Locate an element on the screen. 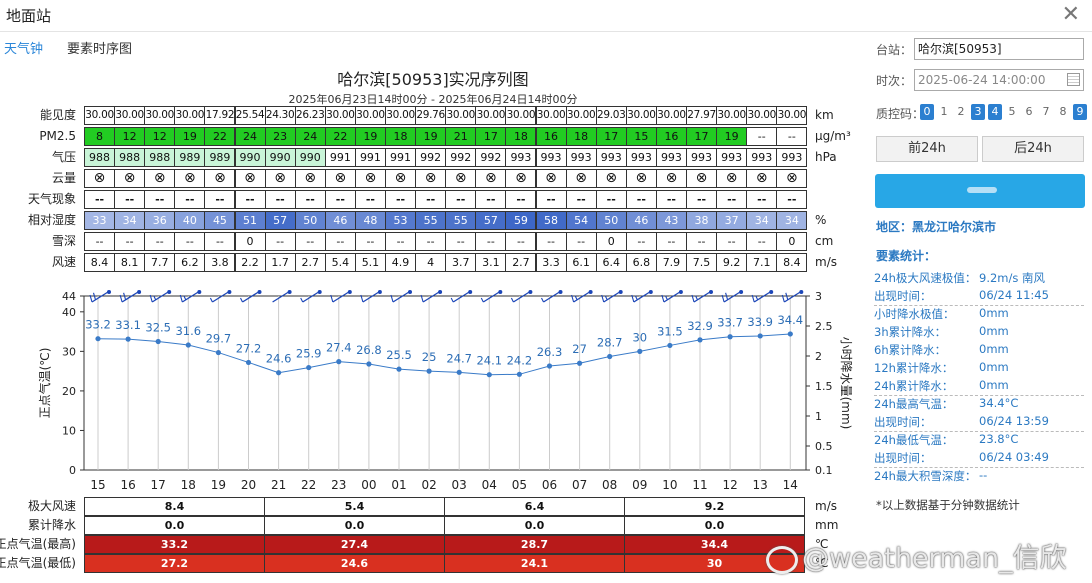 The height and width of the screenshot is (583, 1092). table-cell: 26.23 is located at coordinates (310, 115).